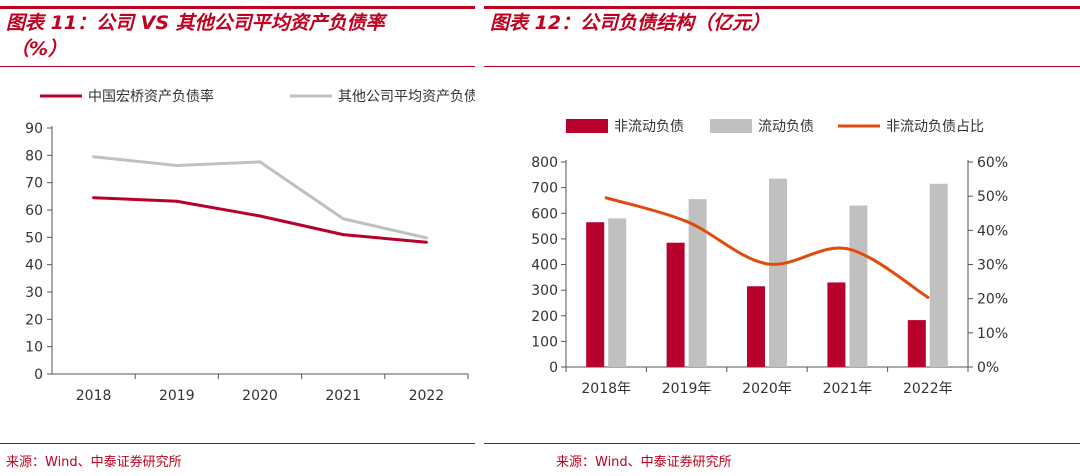 The width and height of the screenshot is (1080, 476). Describe the element at coordinates (935, 127) in the screenshot. I see `legend-label-2: 非流动负债占比` at that location.